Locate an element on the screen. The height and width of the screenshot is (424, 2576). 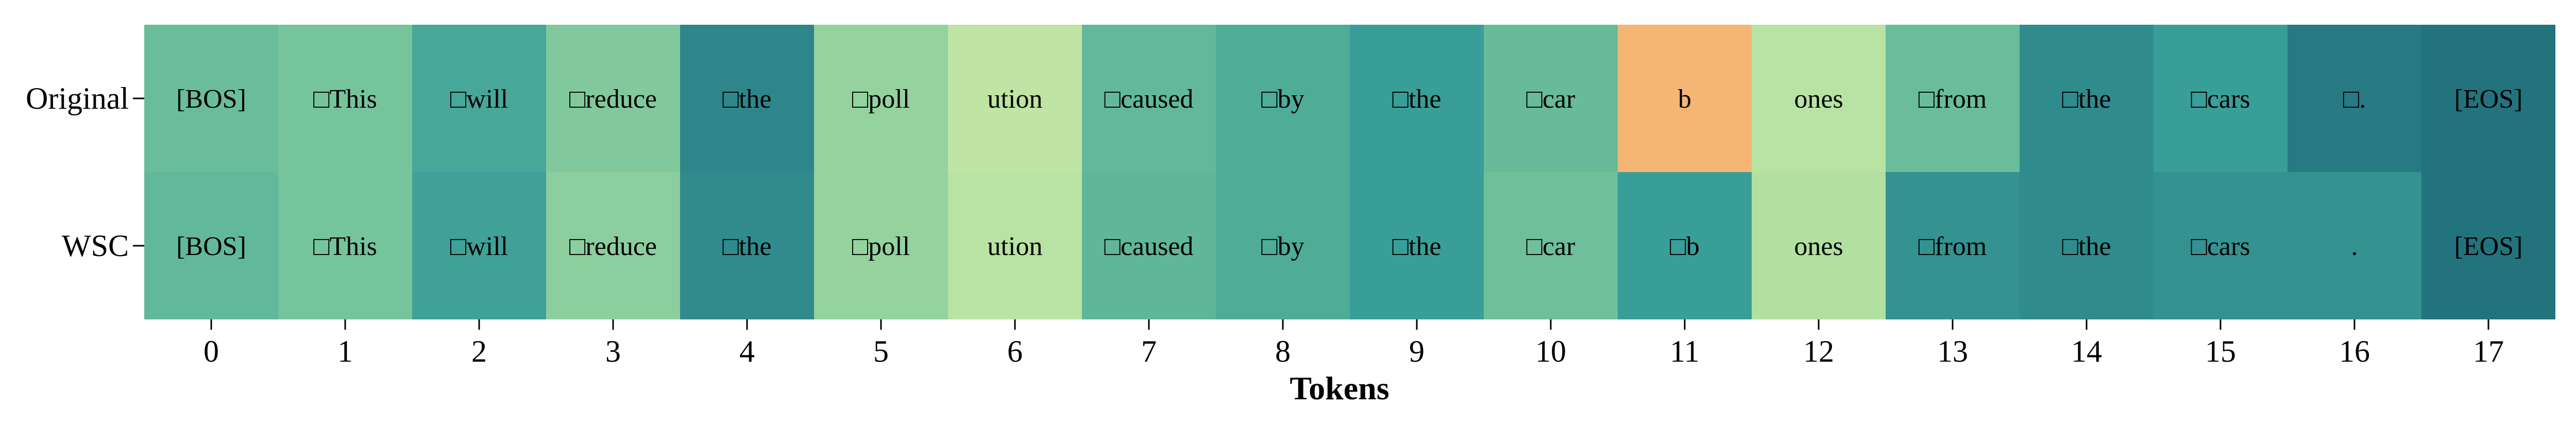
x-tick-label: 0 is located at coordinates (212, 351).